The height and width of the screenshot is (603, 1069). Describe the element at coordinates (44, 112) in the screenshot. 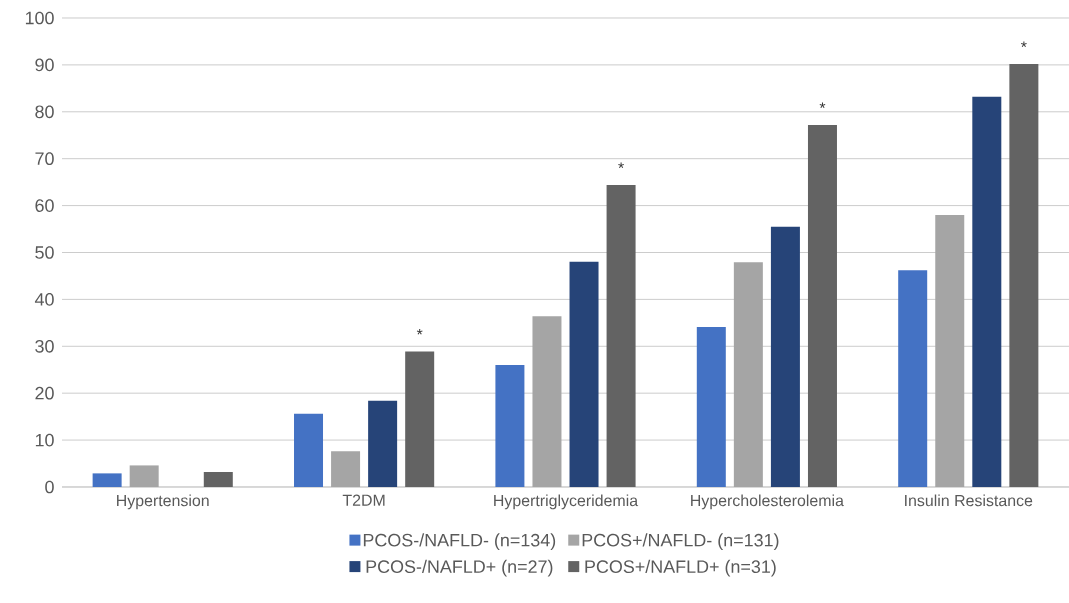

I see `y-tick-label: 80` at that location.